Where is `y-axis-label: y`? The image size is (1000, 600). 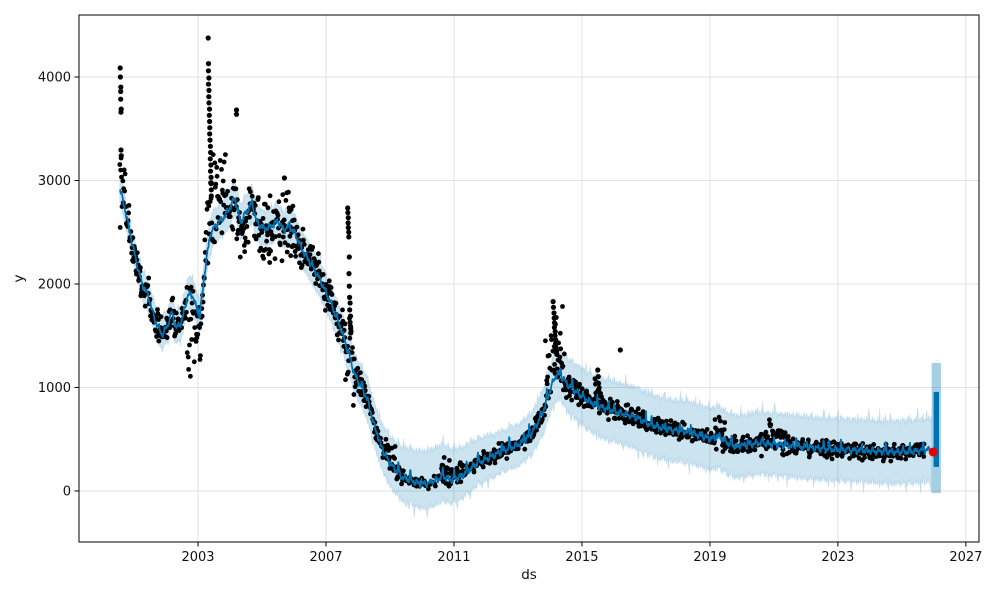 y-axis-label: y is located at coordinates (19, 279).